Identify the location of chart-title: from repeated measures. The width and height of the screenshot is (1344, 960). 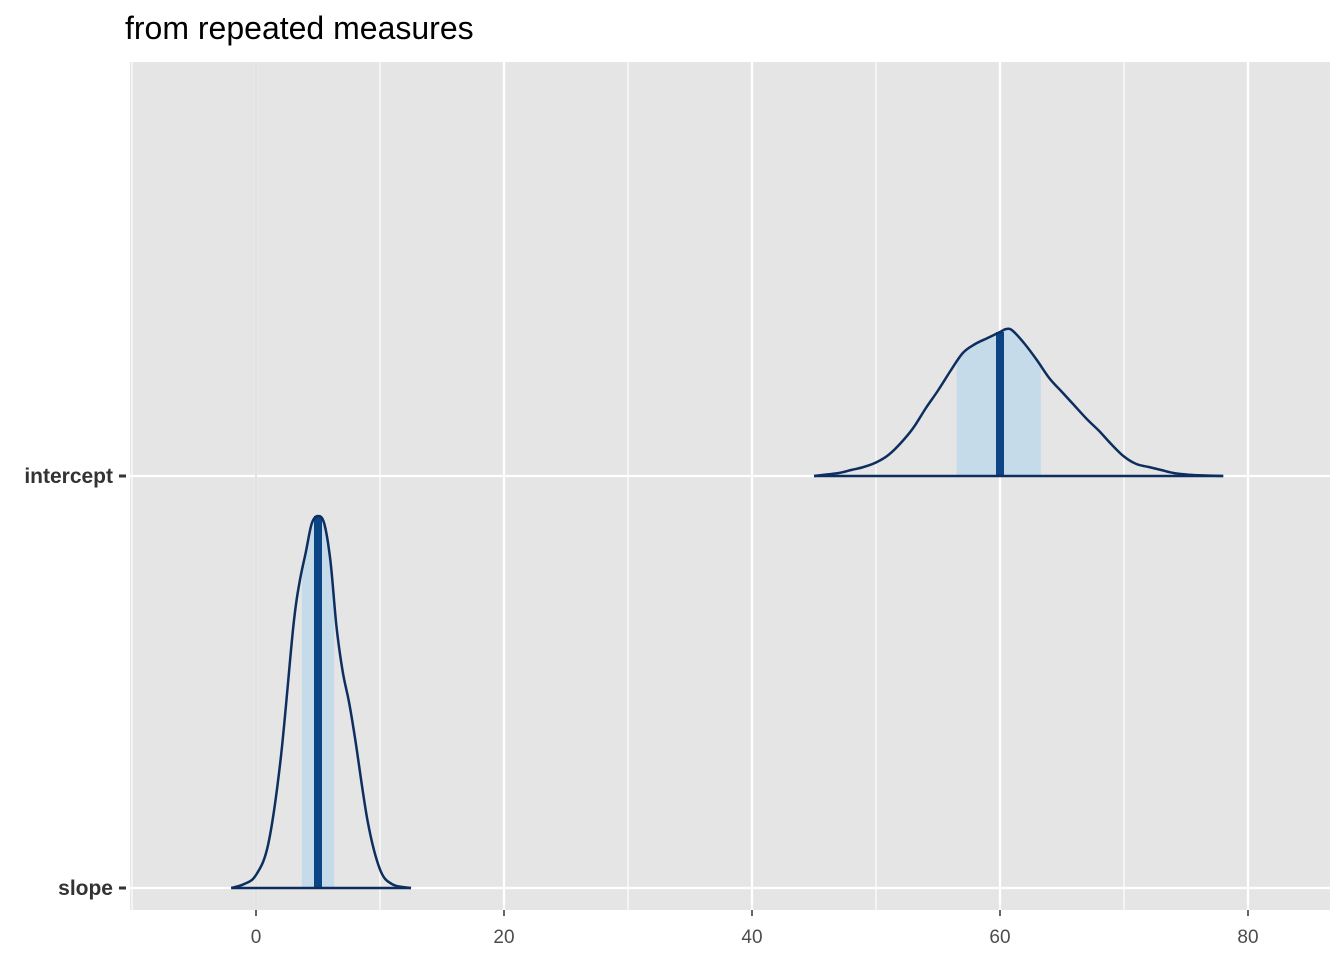
(299, 28).